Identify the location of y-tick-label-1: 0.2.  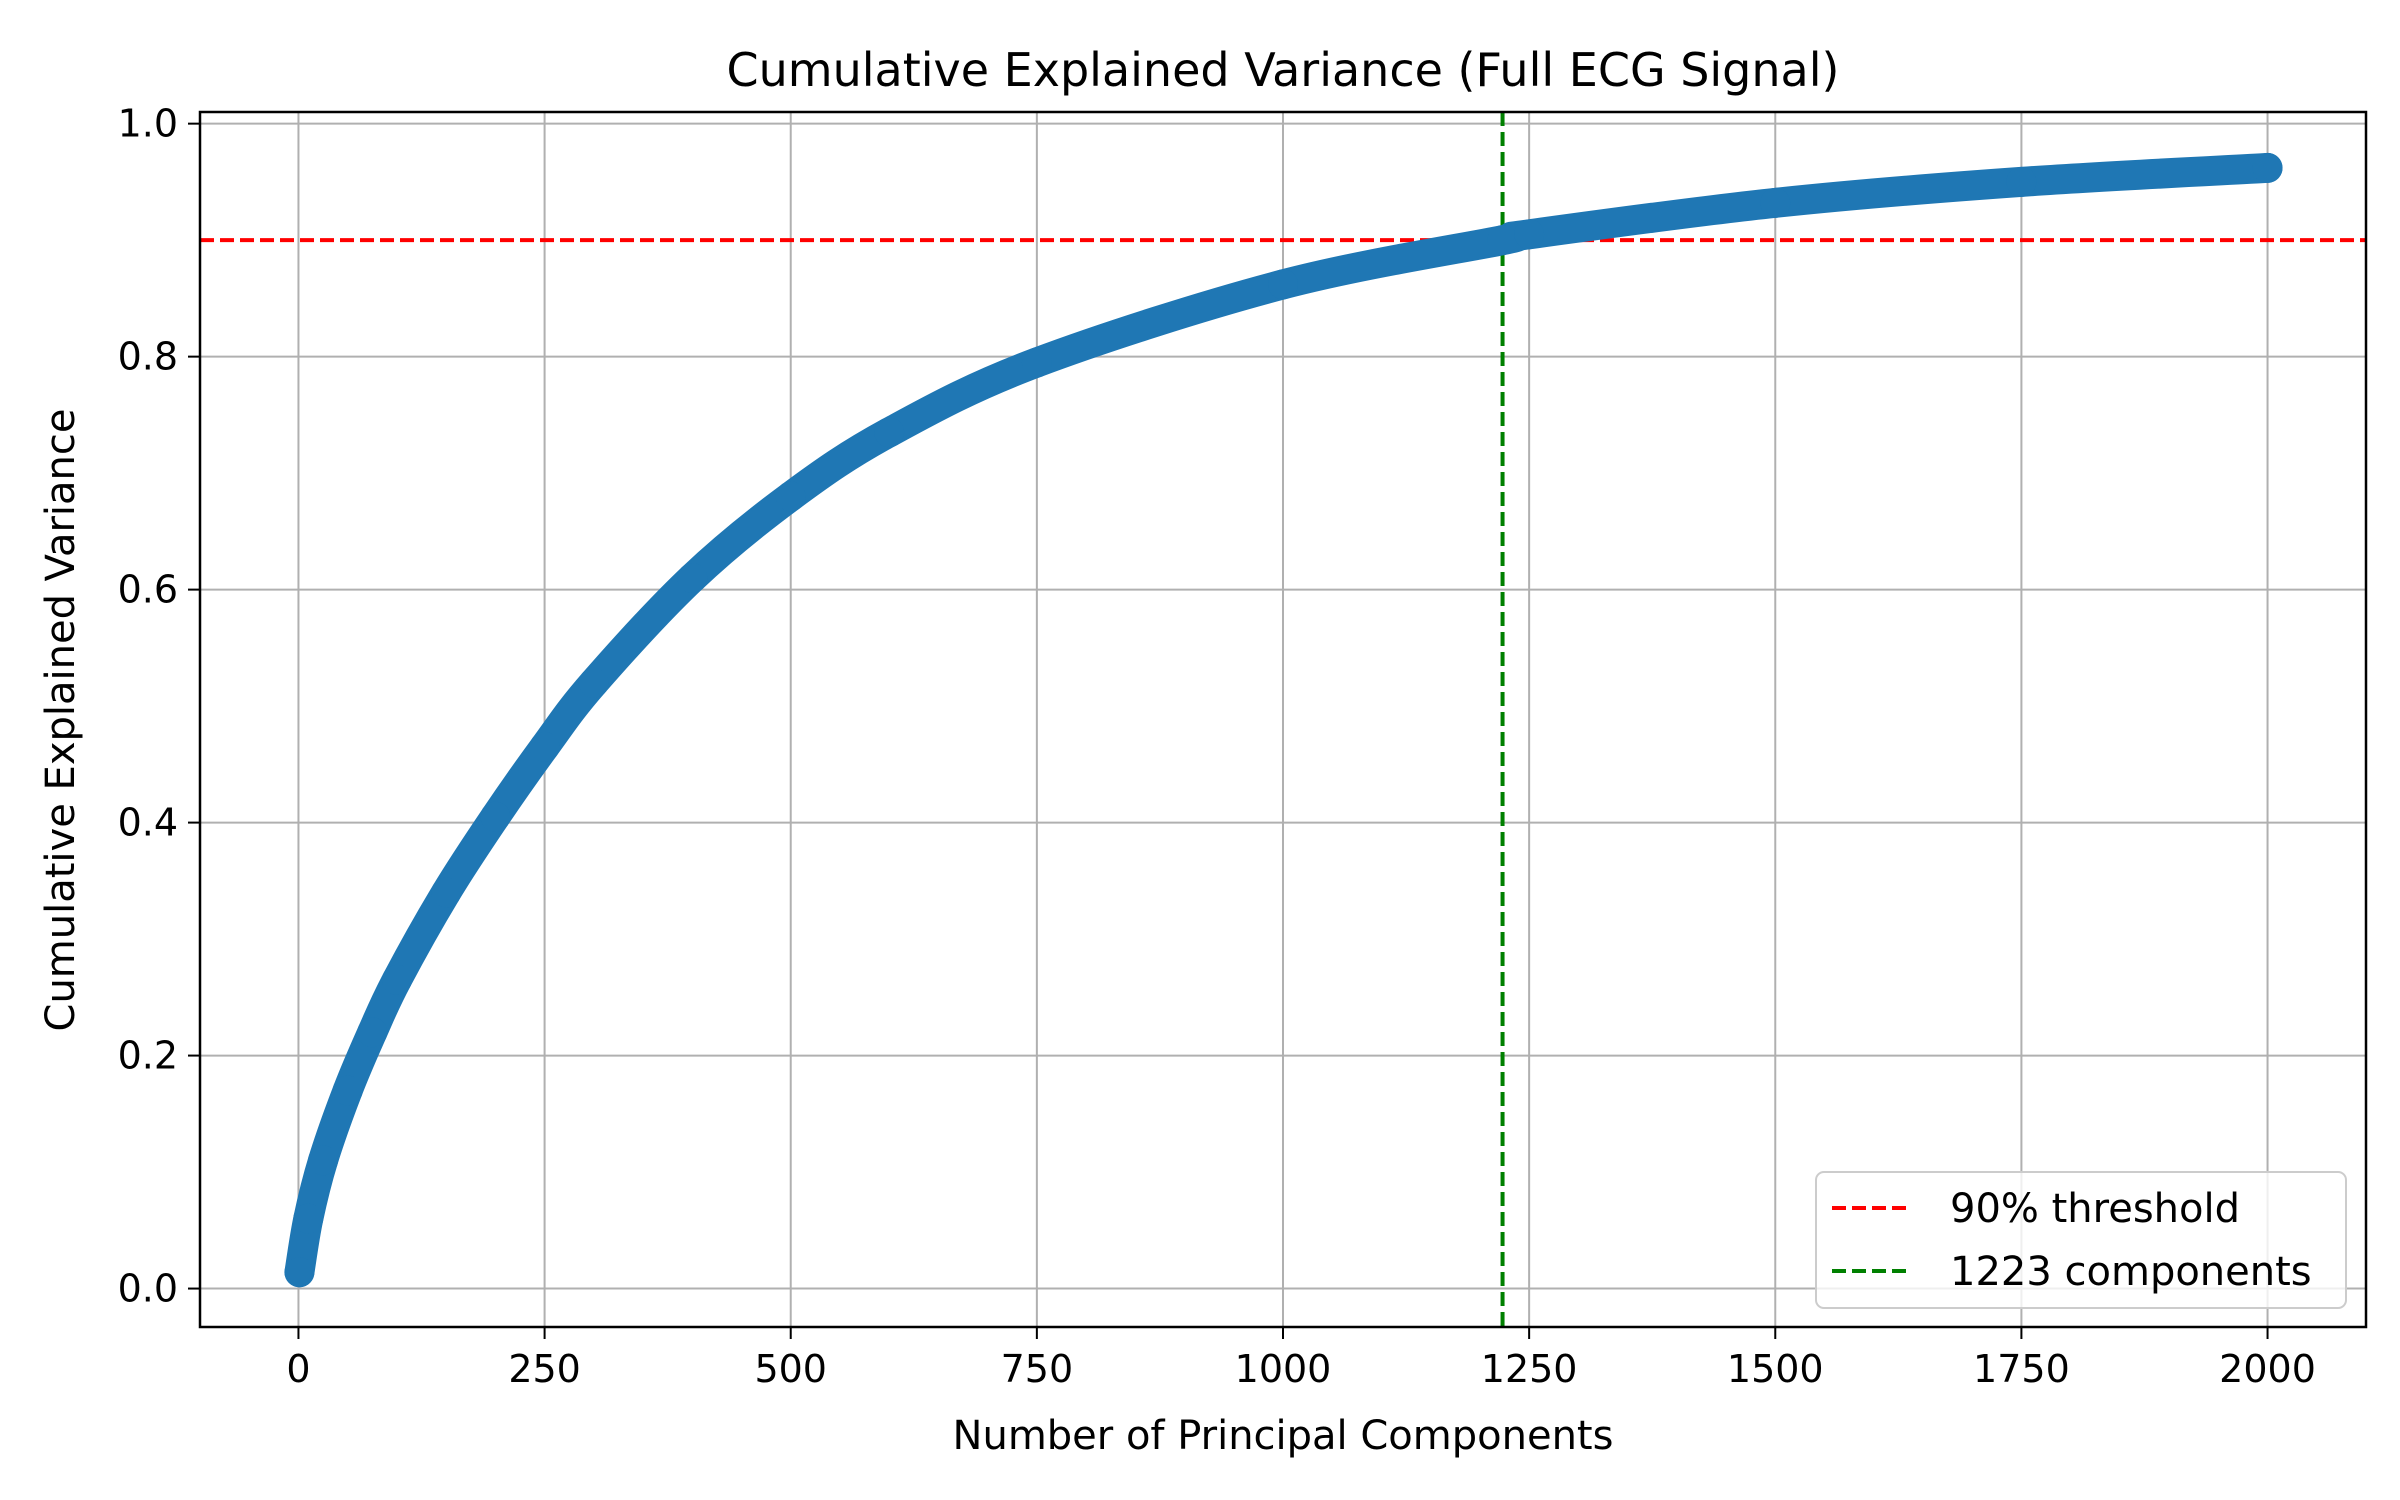
(148, 1056).